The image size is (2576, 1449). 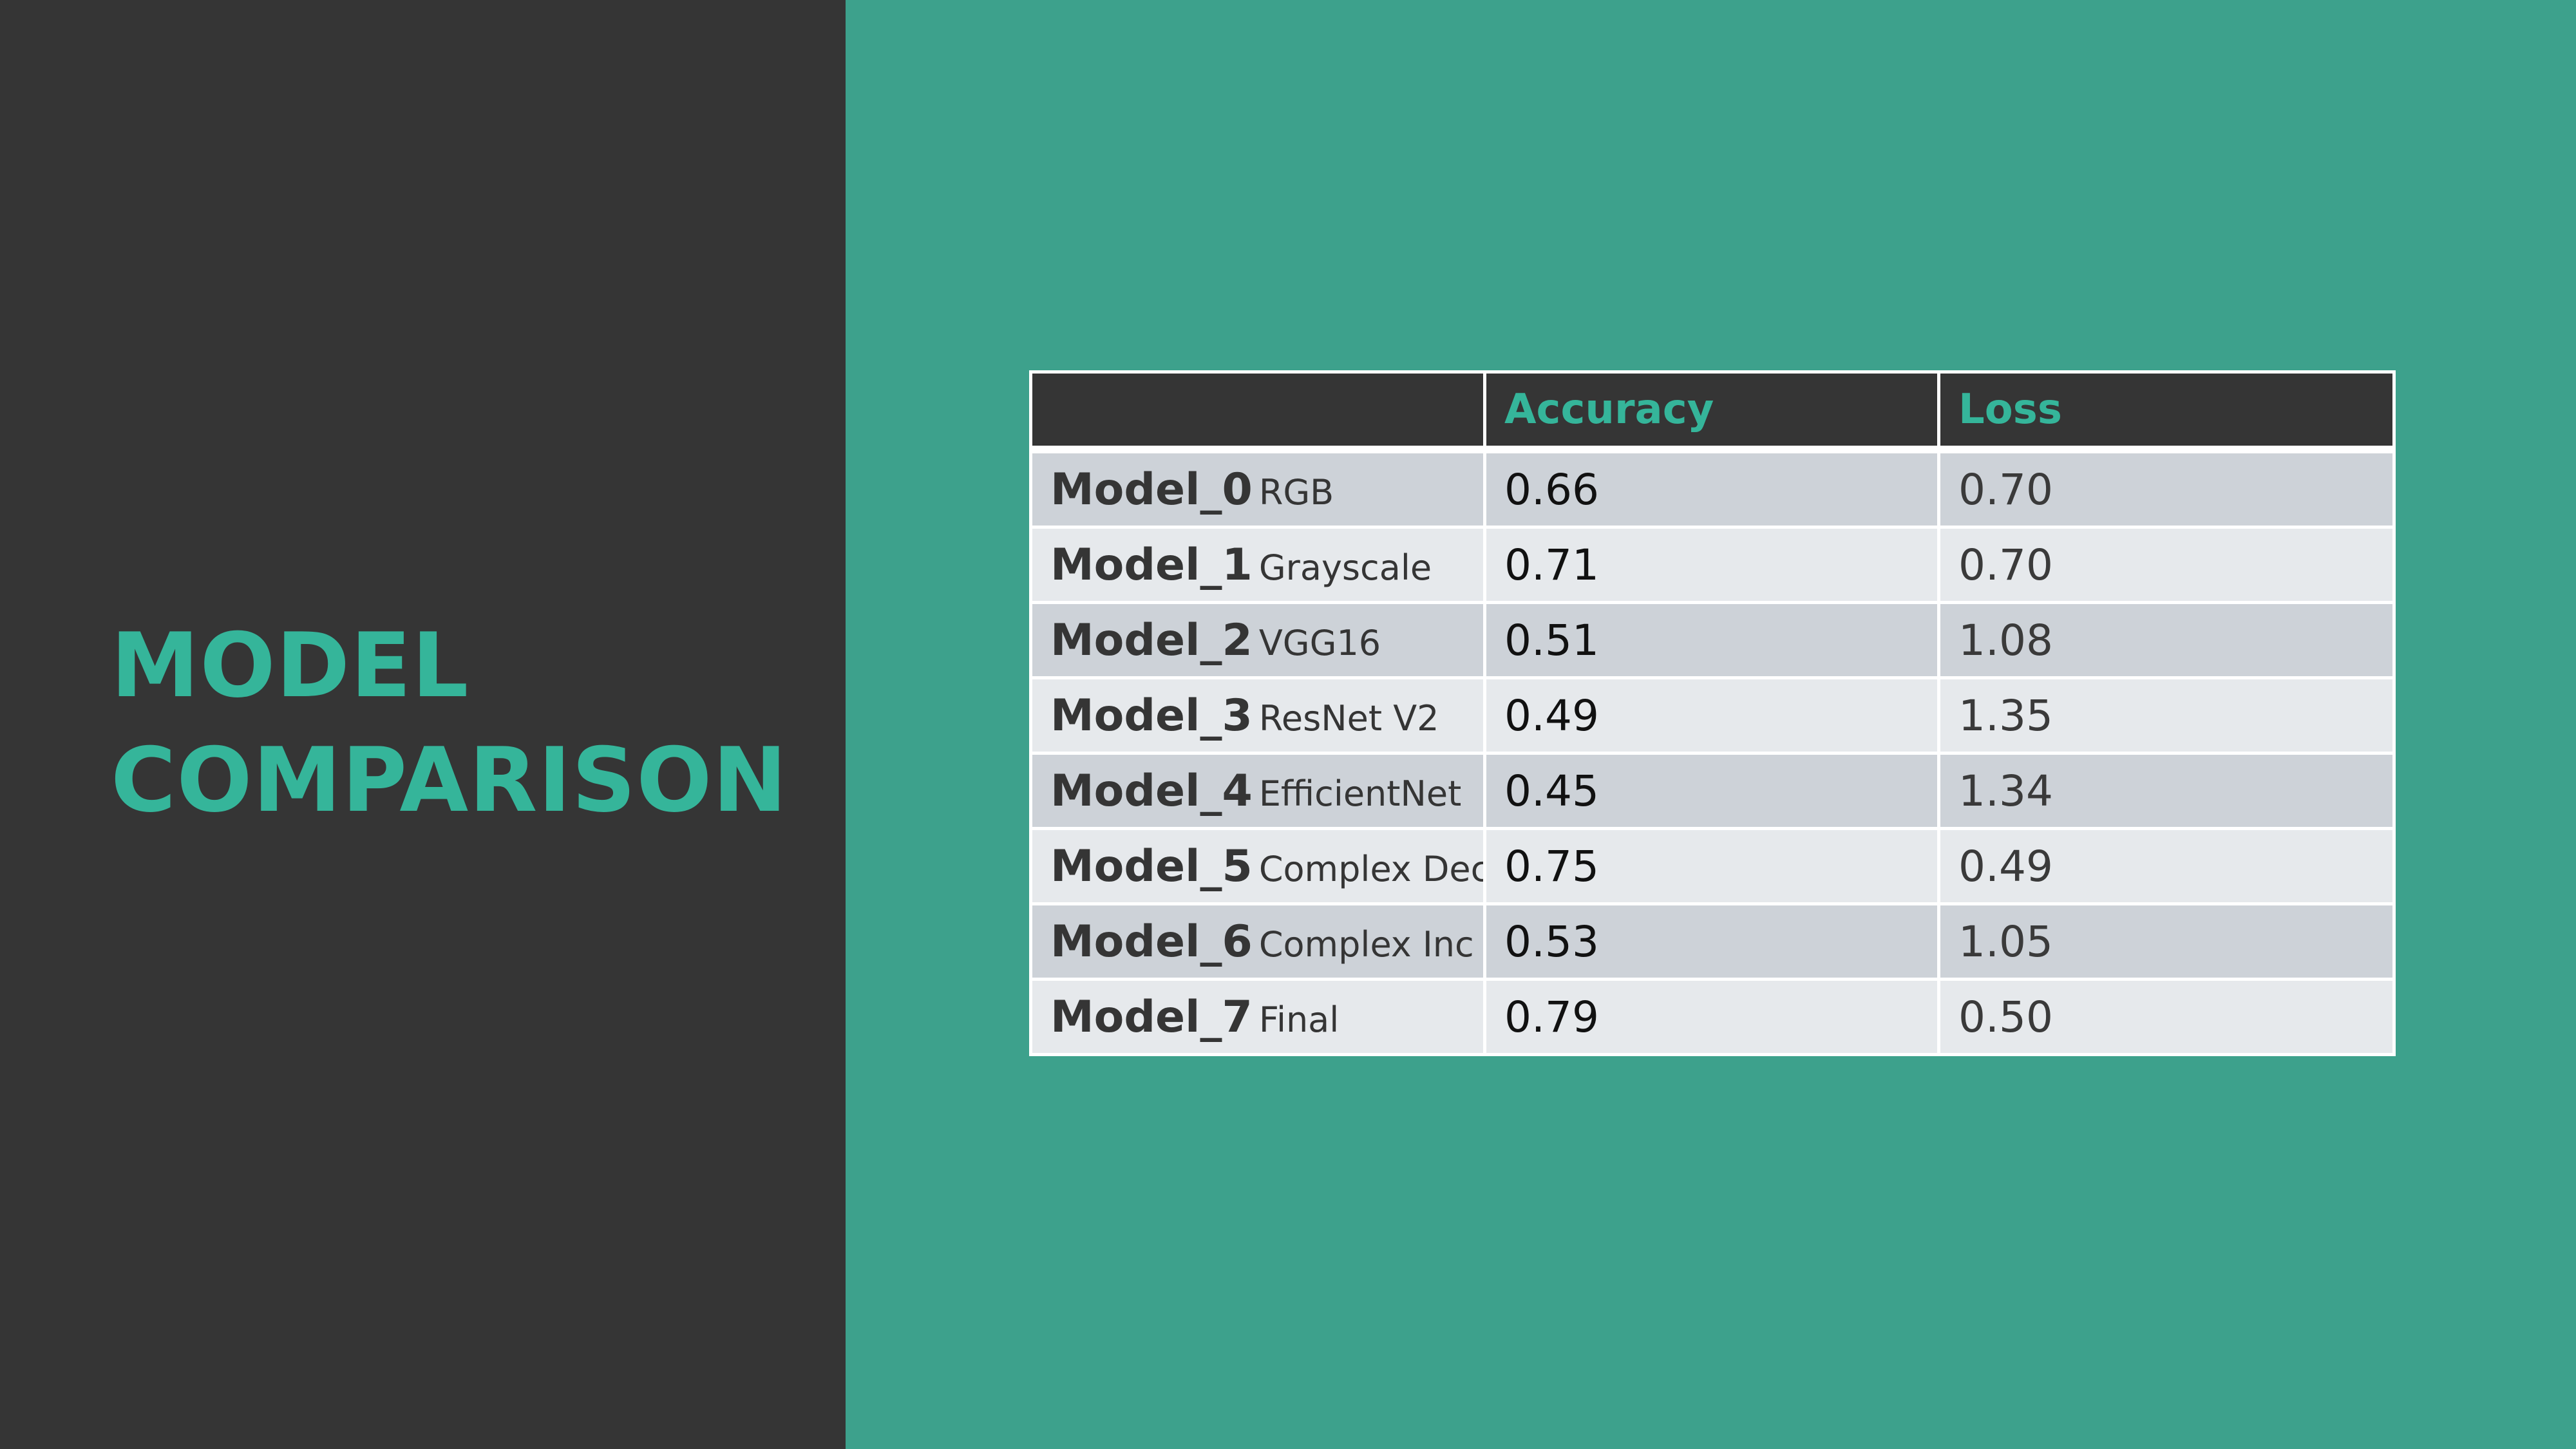 I want to click on table-row: Model_7 Final 0.79 0.50, so click(x=1713, y=1017).